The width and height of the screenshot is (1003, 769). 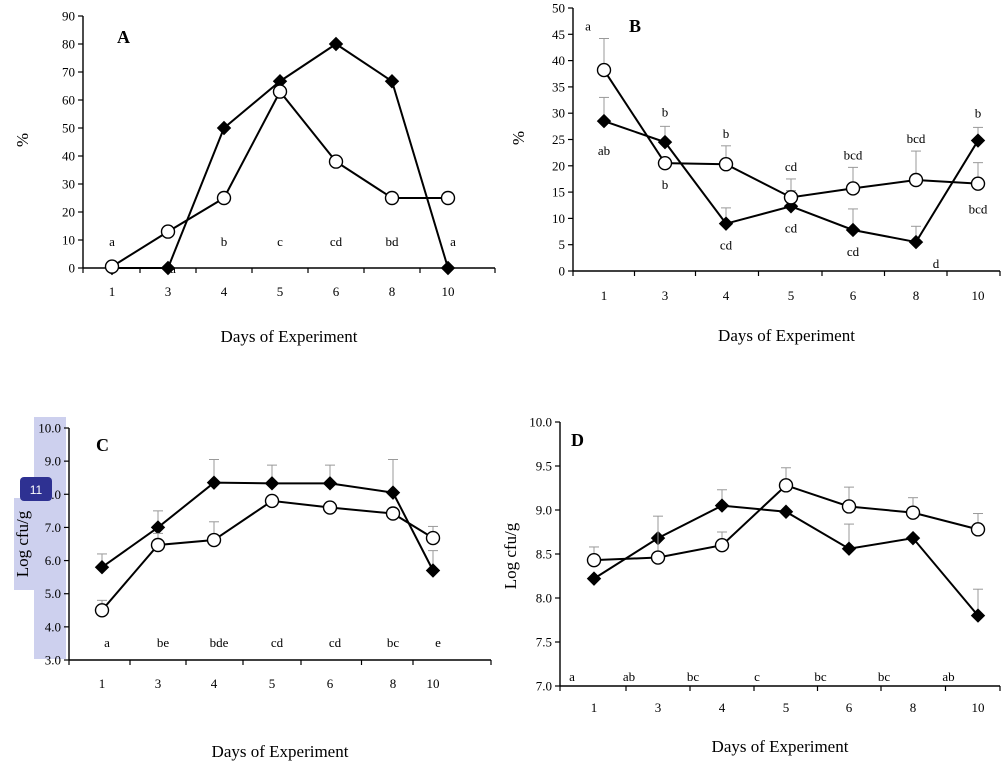 What do you see at coordinates (50, 538) in the screenshot?
I see `y-tick-highlight` at bounding box center [50, 538].